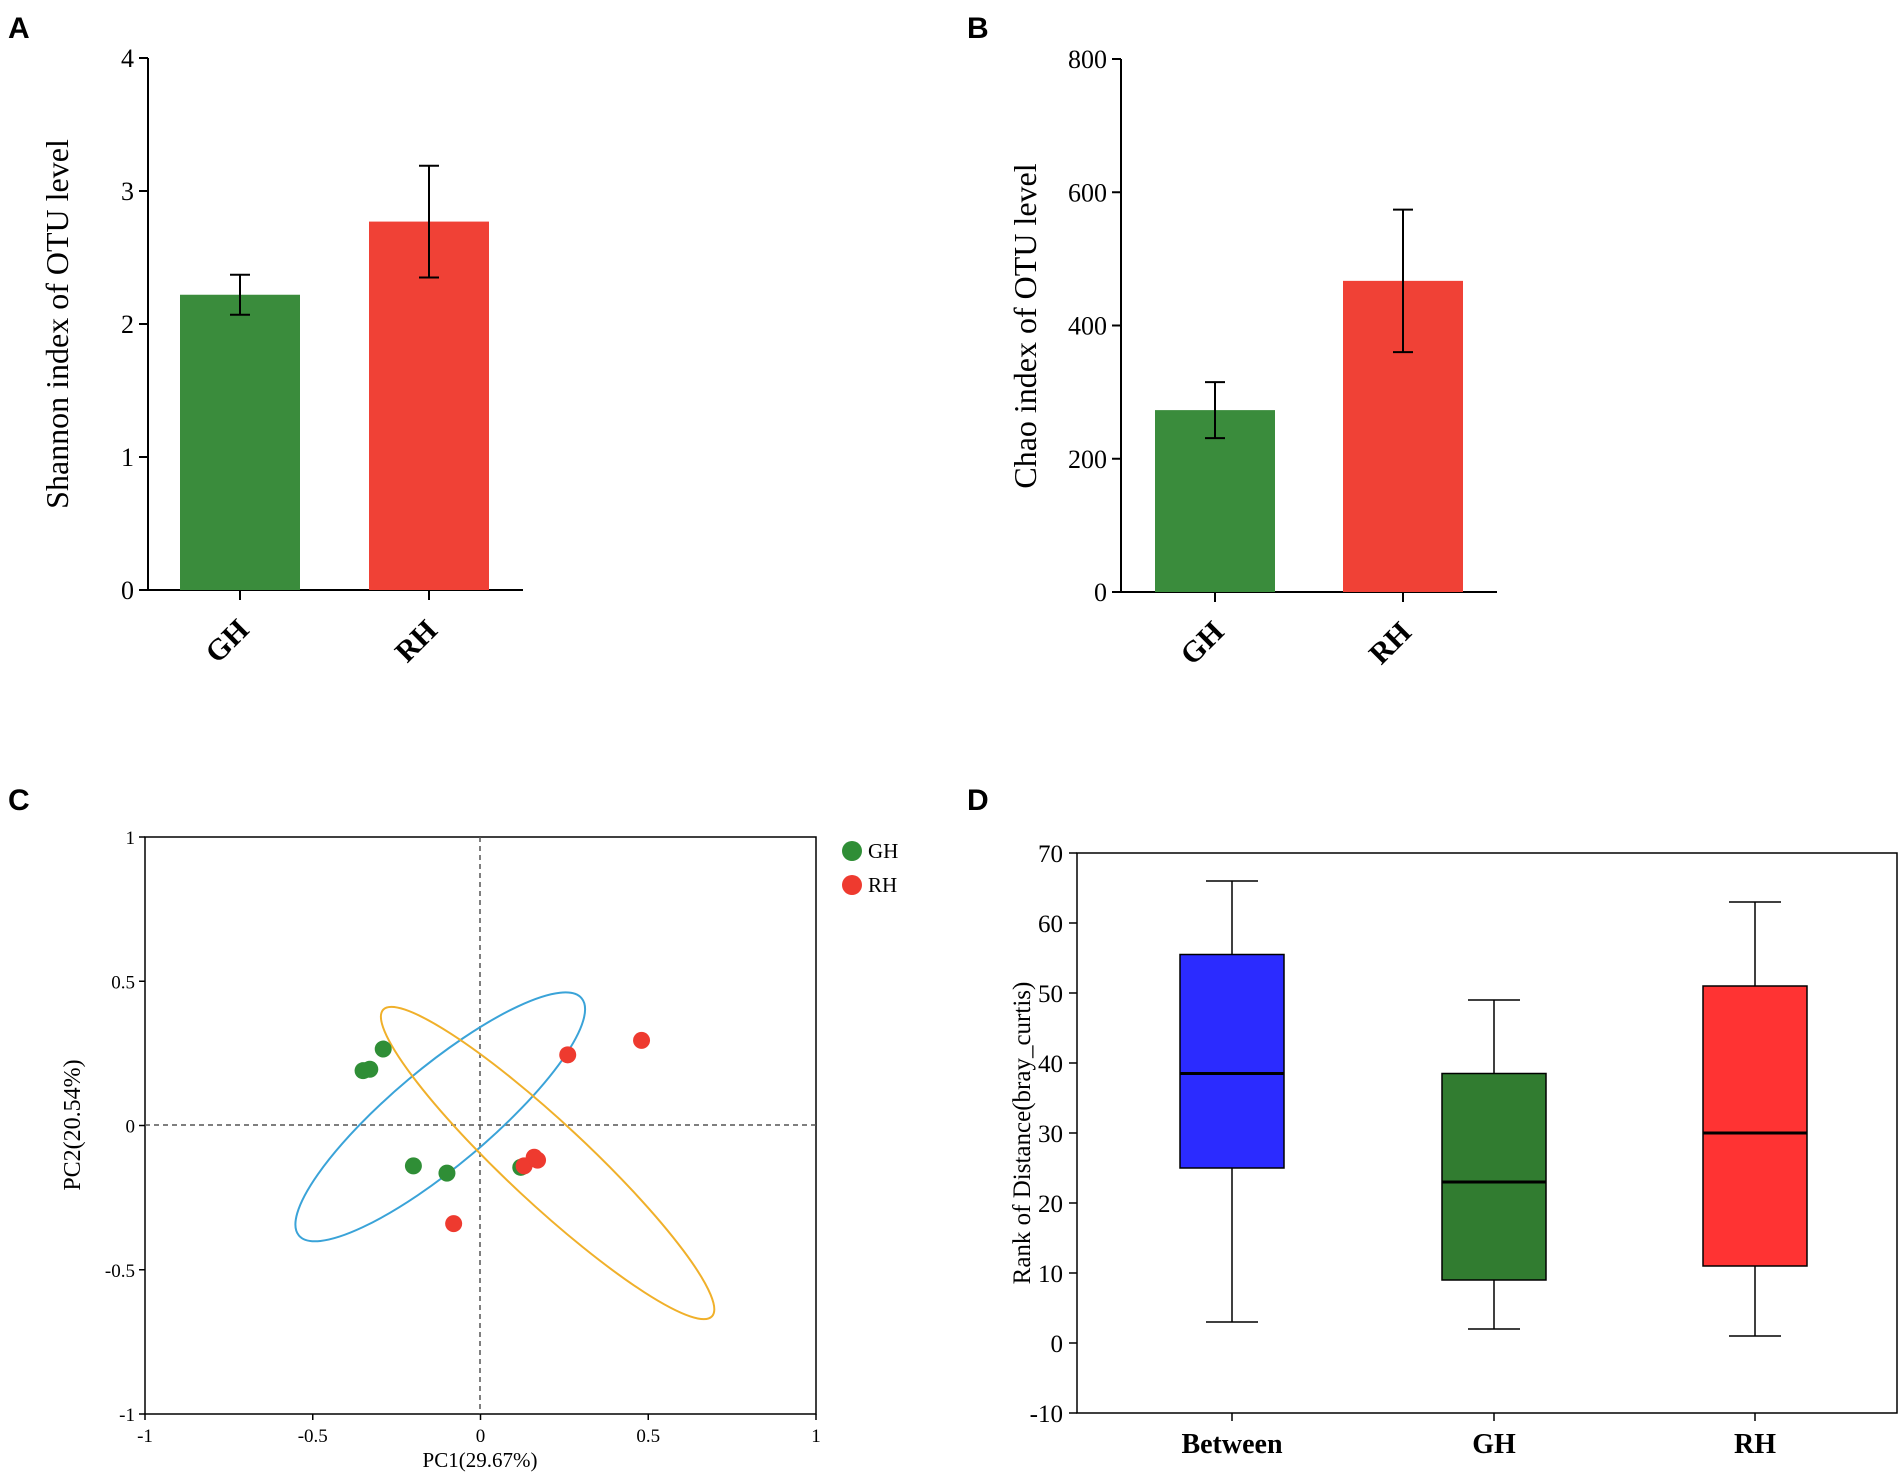  Describe the element at coordinates (1232, 1444) in the screenshot. I see `d-x-label-between: Between` at that location.